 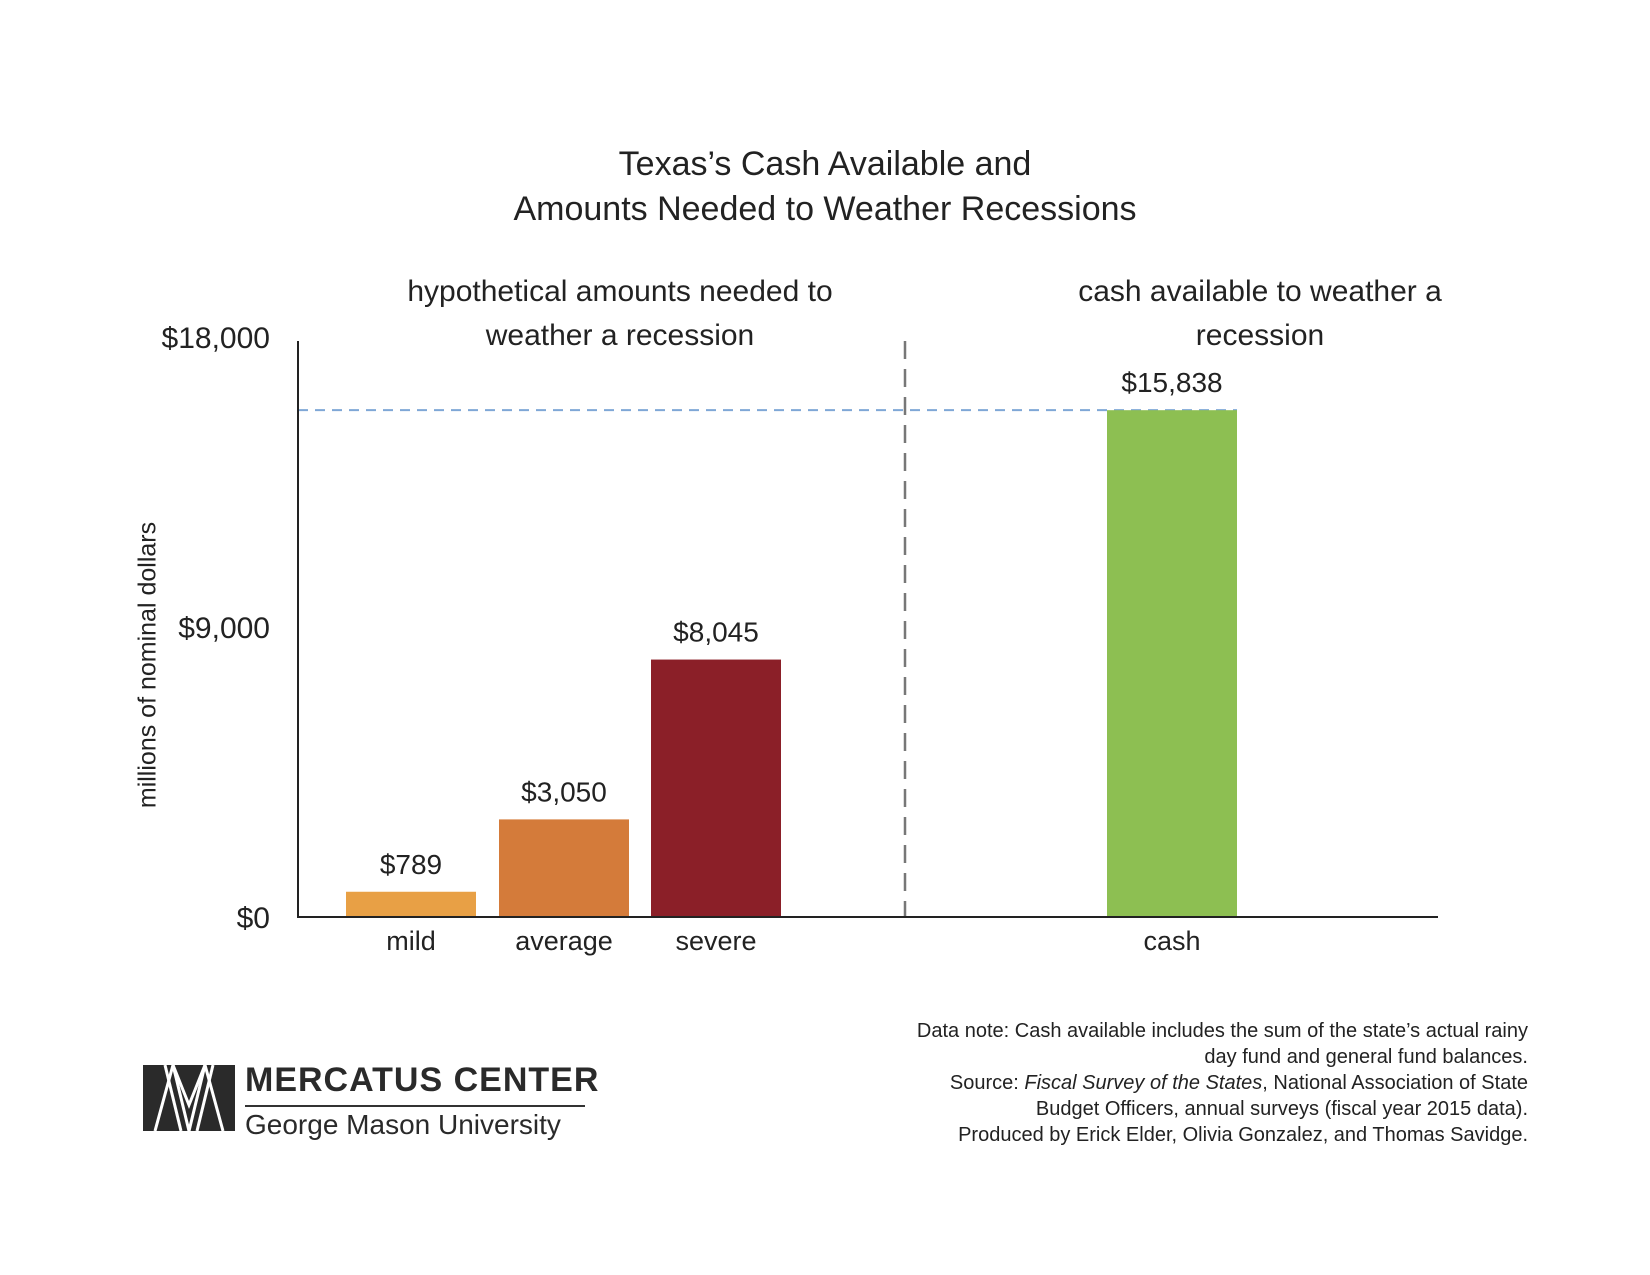 What do you see at coordinates (825, 164) in the screenshot?
I see `chart-title-line-1: Texas’s Cash Available and` at bounding box center [825, 164].